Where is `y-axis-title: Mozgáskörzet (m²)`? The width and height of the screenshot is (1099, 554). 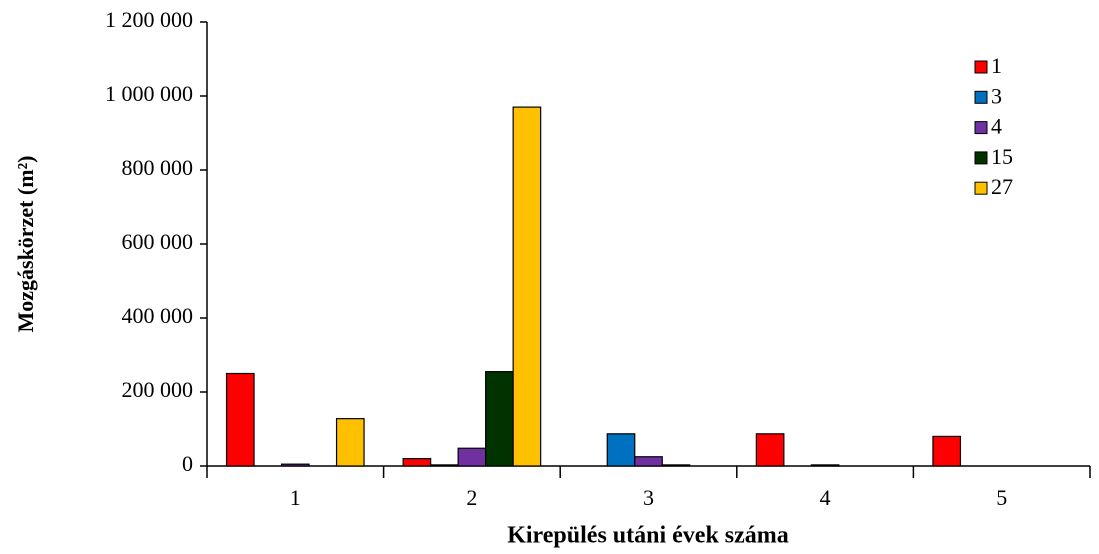
y-axis-title: Mozgáskörzet (m²) is located at coordinates (25, 243).